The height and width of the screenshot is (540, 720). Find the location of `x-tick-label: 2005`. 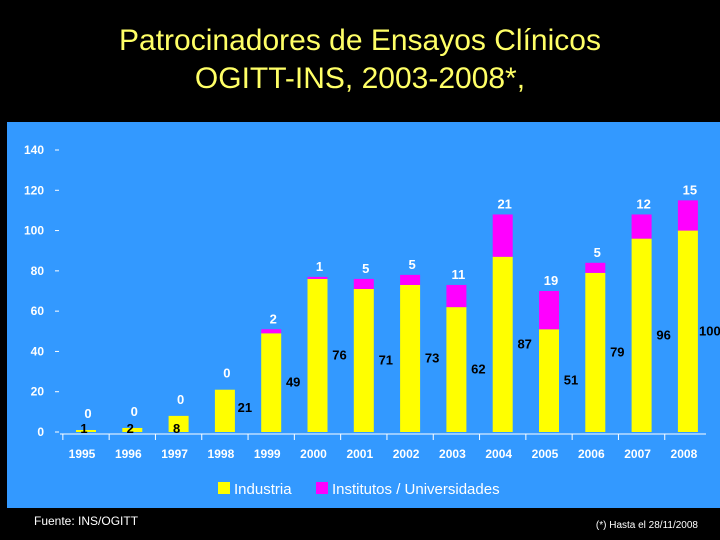

x-tick-label: 2005 is located at coordinates (545, 454).